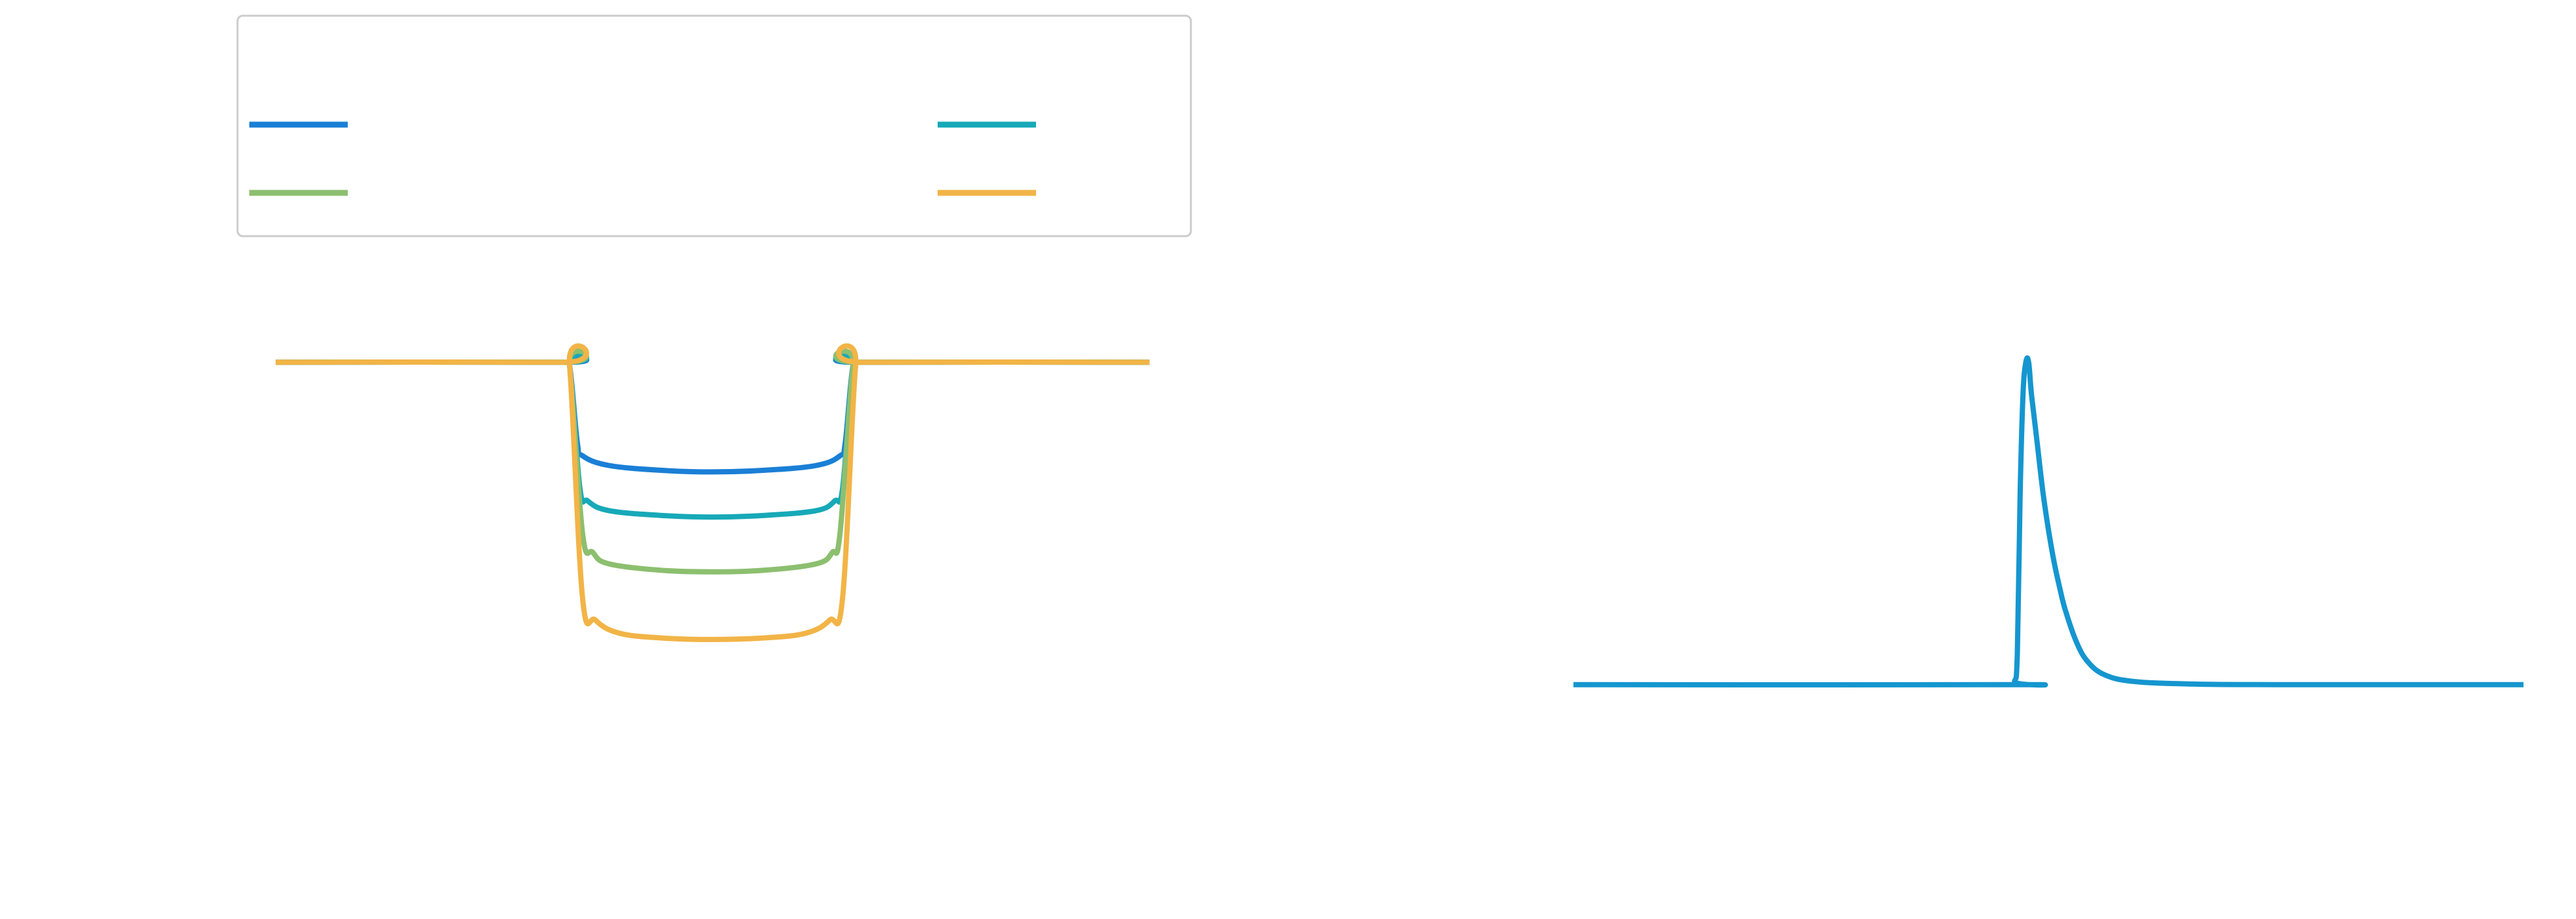  I want to click on legend-frame, so click(714, 125).